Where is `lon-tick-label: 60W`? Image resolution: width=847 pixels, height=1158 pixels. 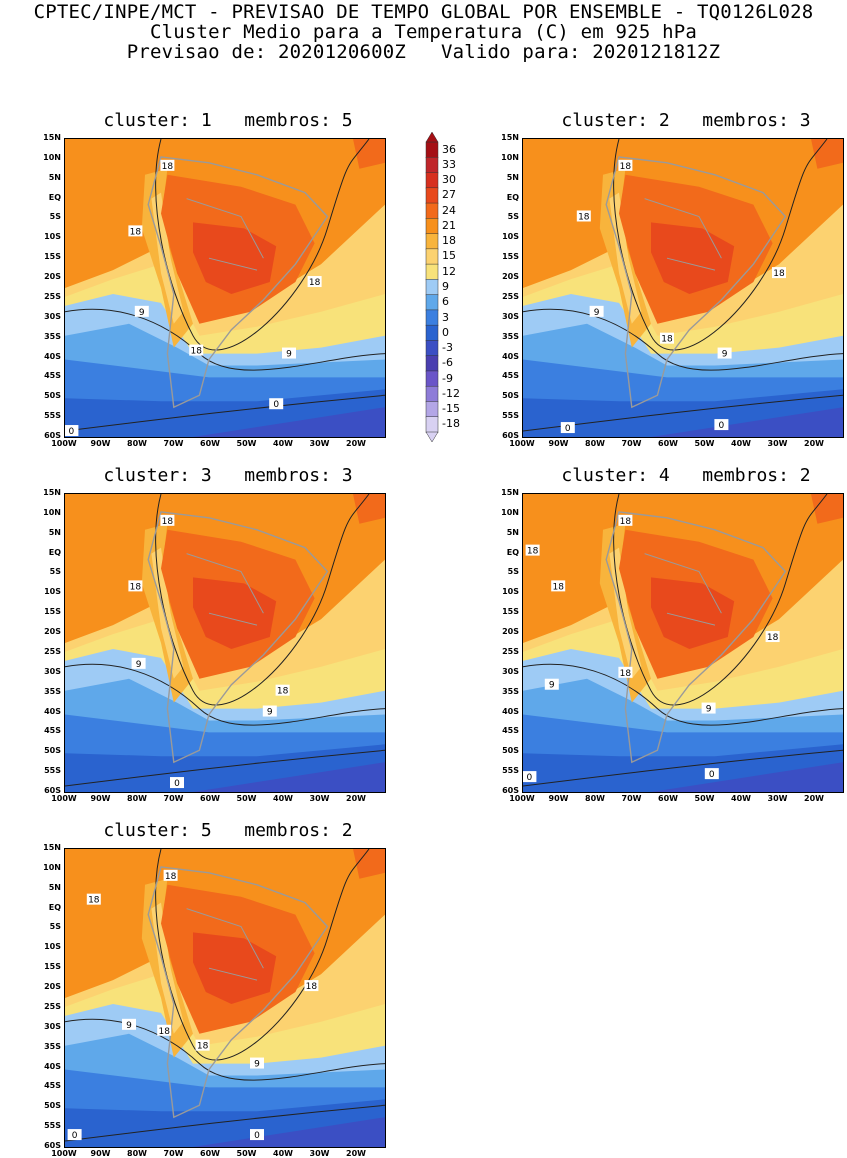 lon-tick-label: 60W is located at coordinates (210, 798).